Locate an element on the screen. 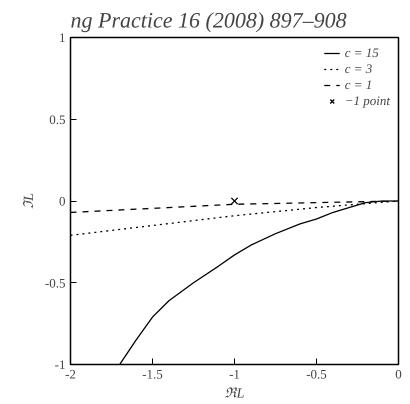  y-tick-label: 0 is located at coordinates (62, 201).